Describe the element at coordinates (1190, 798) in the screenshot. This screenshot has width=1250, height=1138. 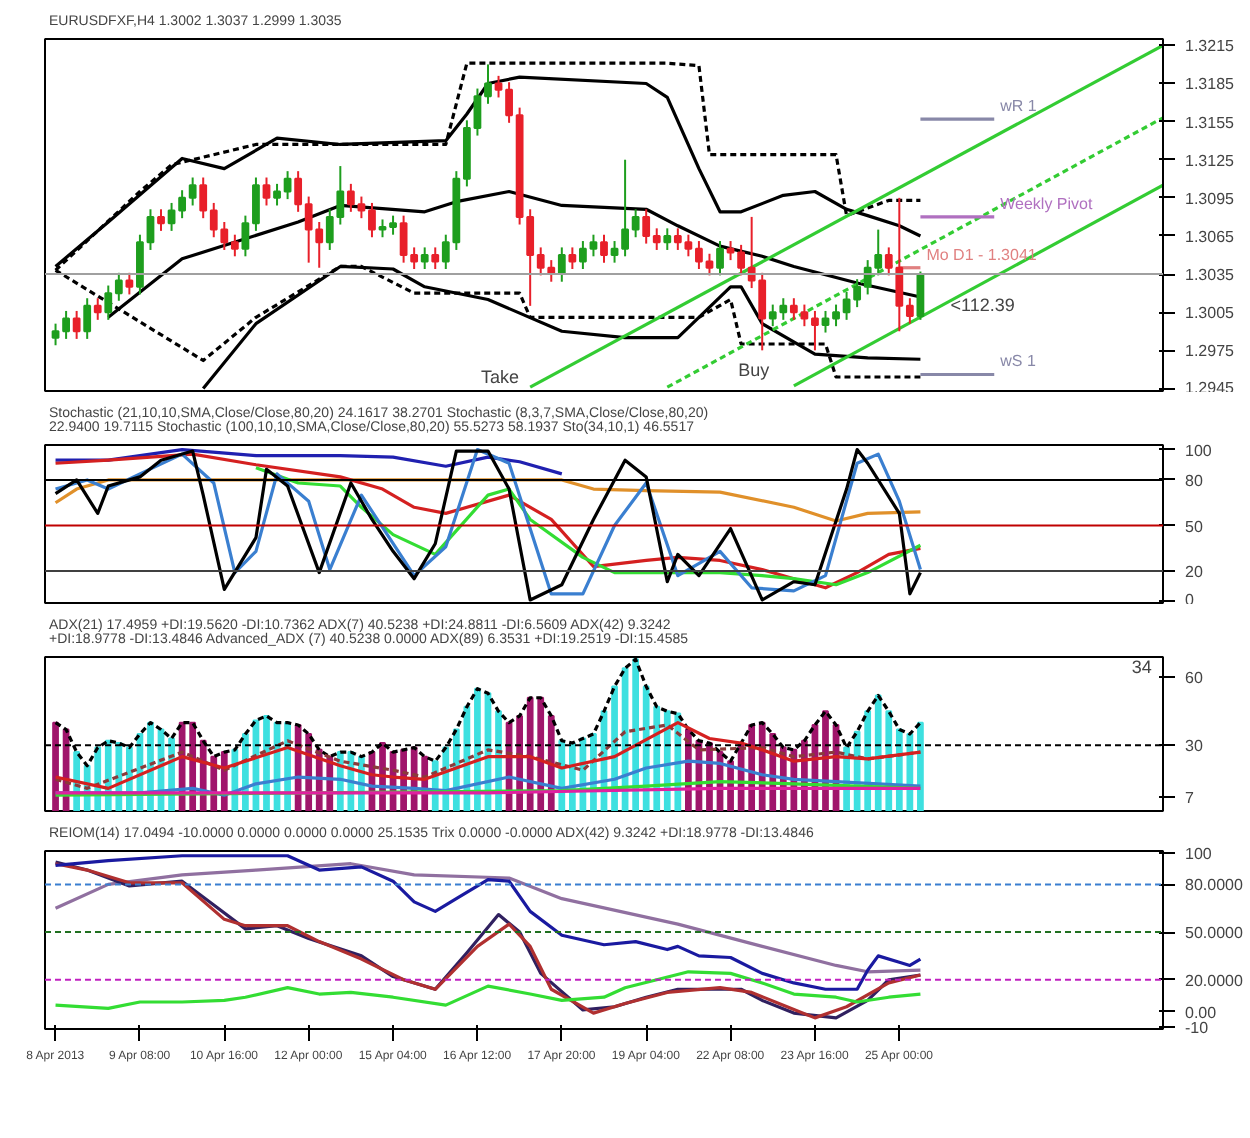
I see `y-tick-label: 7` at that location.